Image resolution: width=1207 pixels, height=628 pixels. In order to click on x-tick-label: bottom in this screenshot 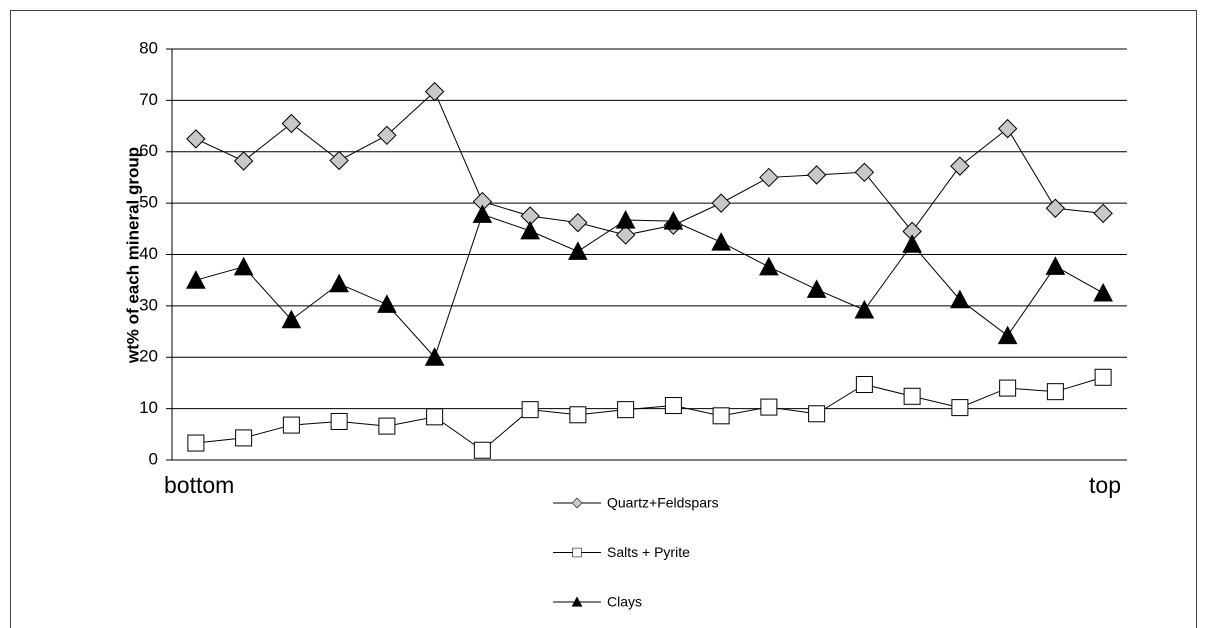, I will do `click(199, 485)`.